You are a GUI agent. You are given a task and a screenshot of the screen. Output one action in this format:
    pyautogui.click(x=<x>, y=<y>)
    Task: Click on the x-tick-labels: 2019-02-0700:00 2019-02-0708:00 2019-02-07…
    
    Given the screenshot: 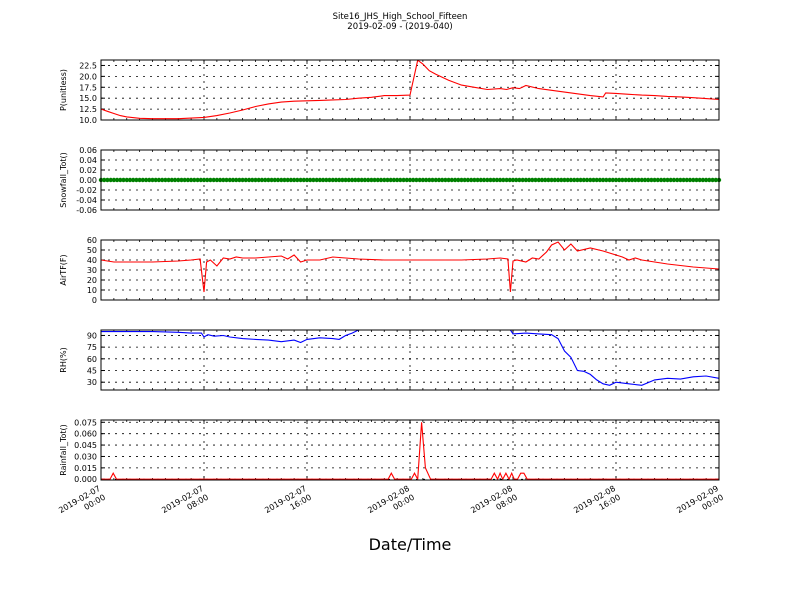 What is the action you would take?
    pyautogui.click(x=391, y=504)
    